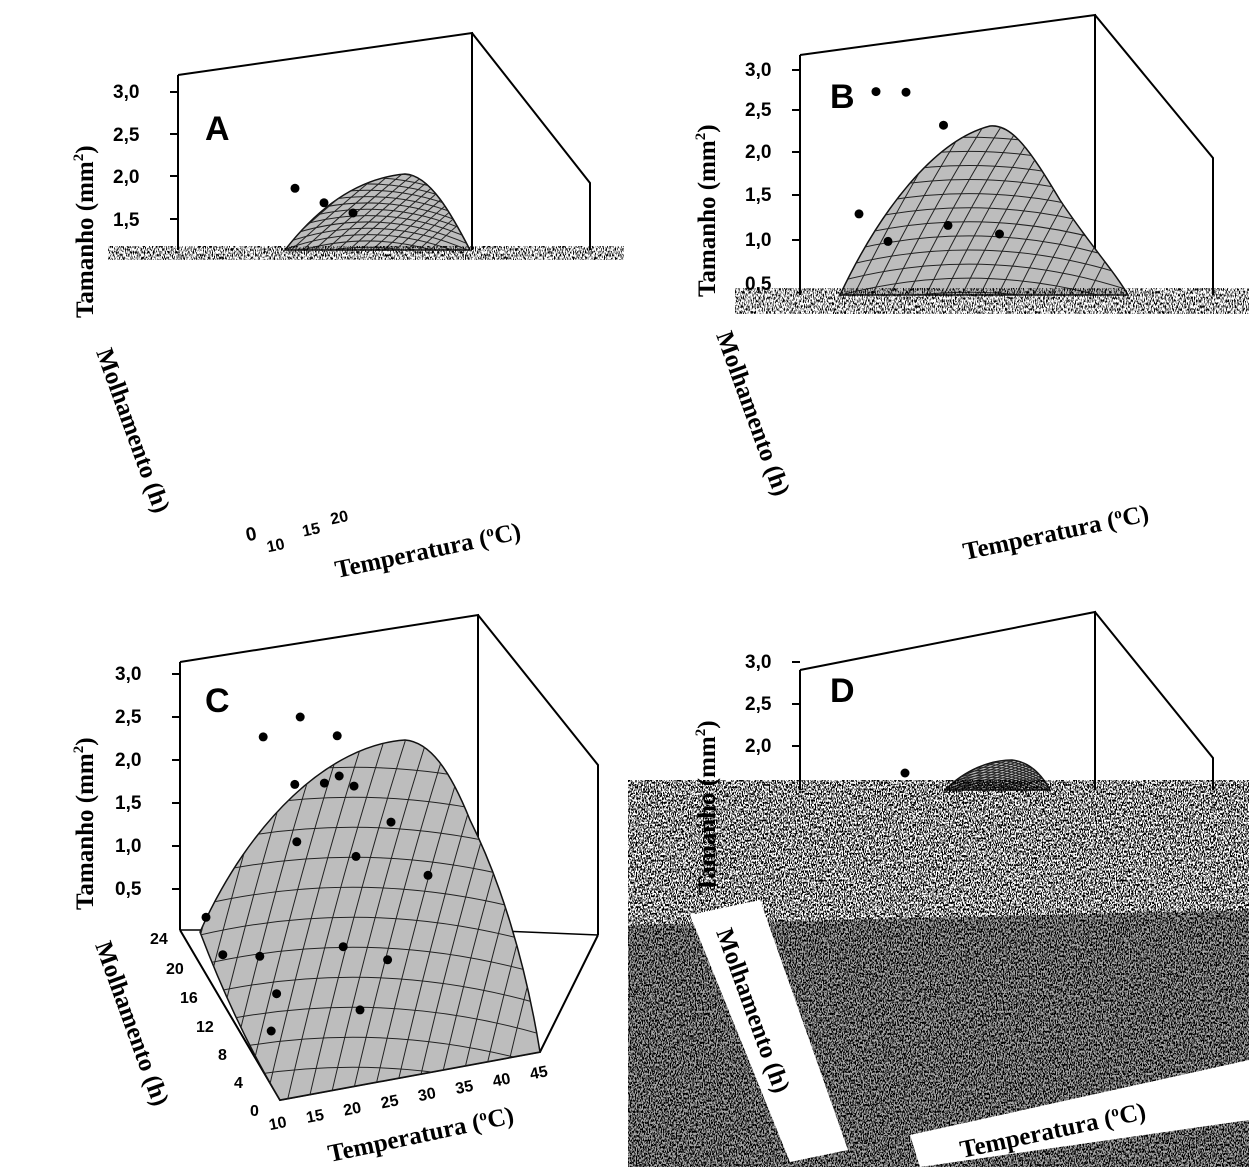 This screenshot has width=1249, height=1167. I want to click on panel-d-z-tick: 2,0, so click(758, 746).